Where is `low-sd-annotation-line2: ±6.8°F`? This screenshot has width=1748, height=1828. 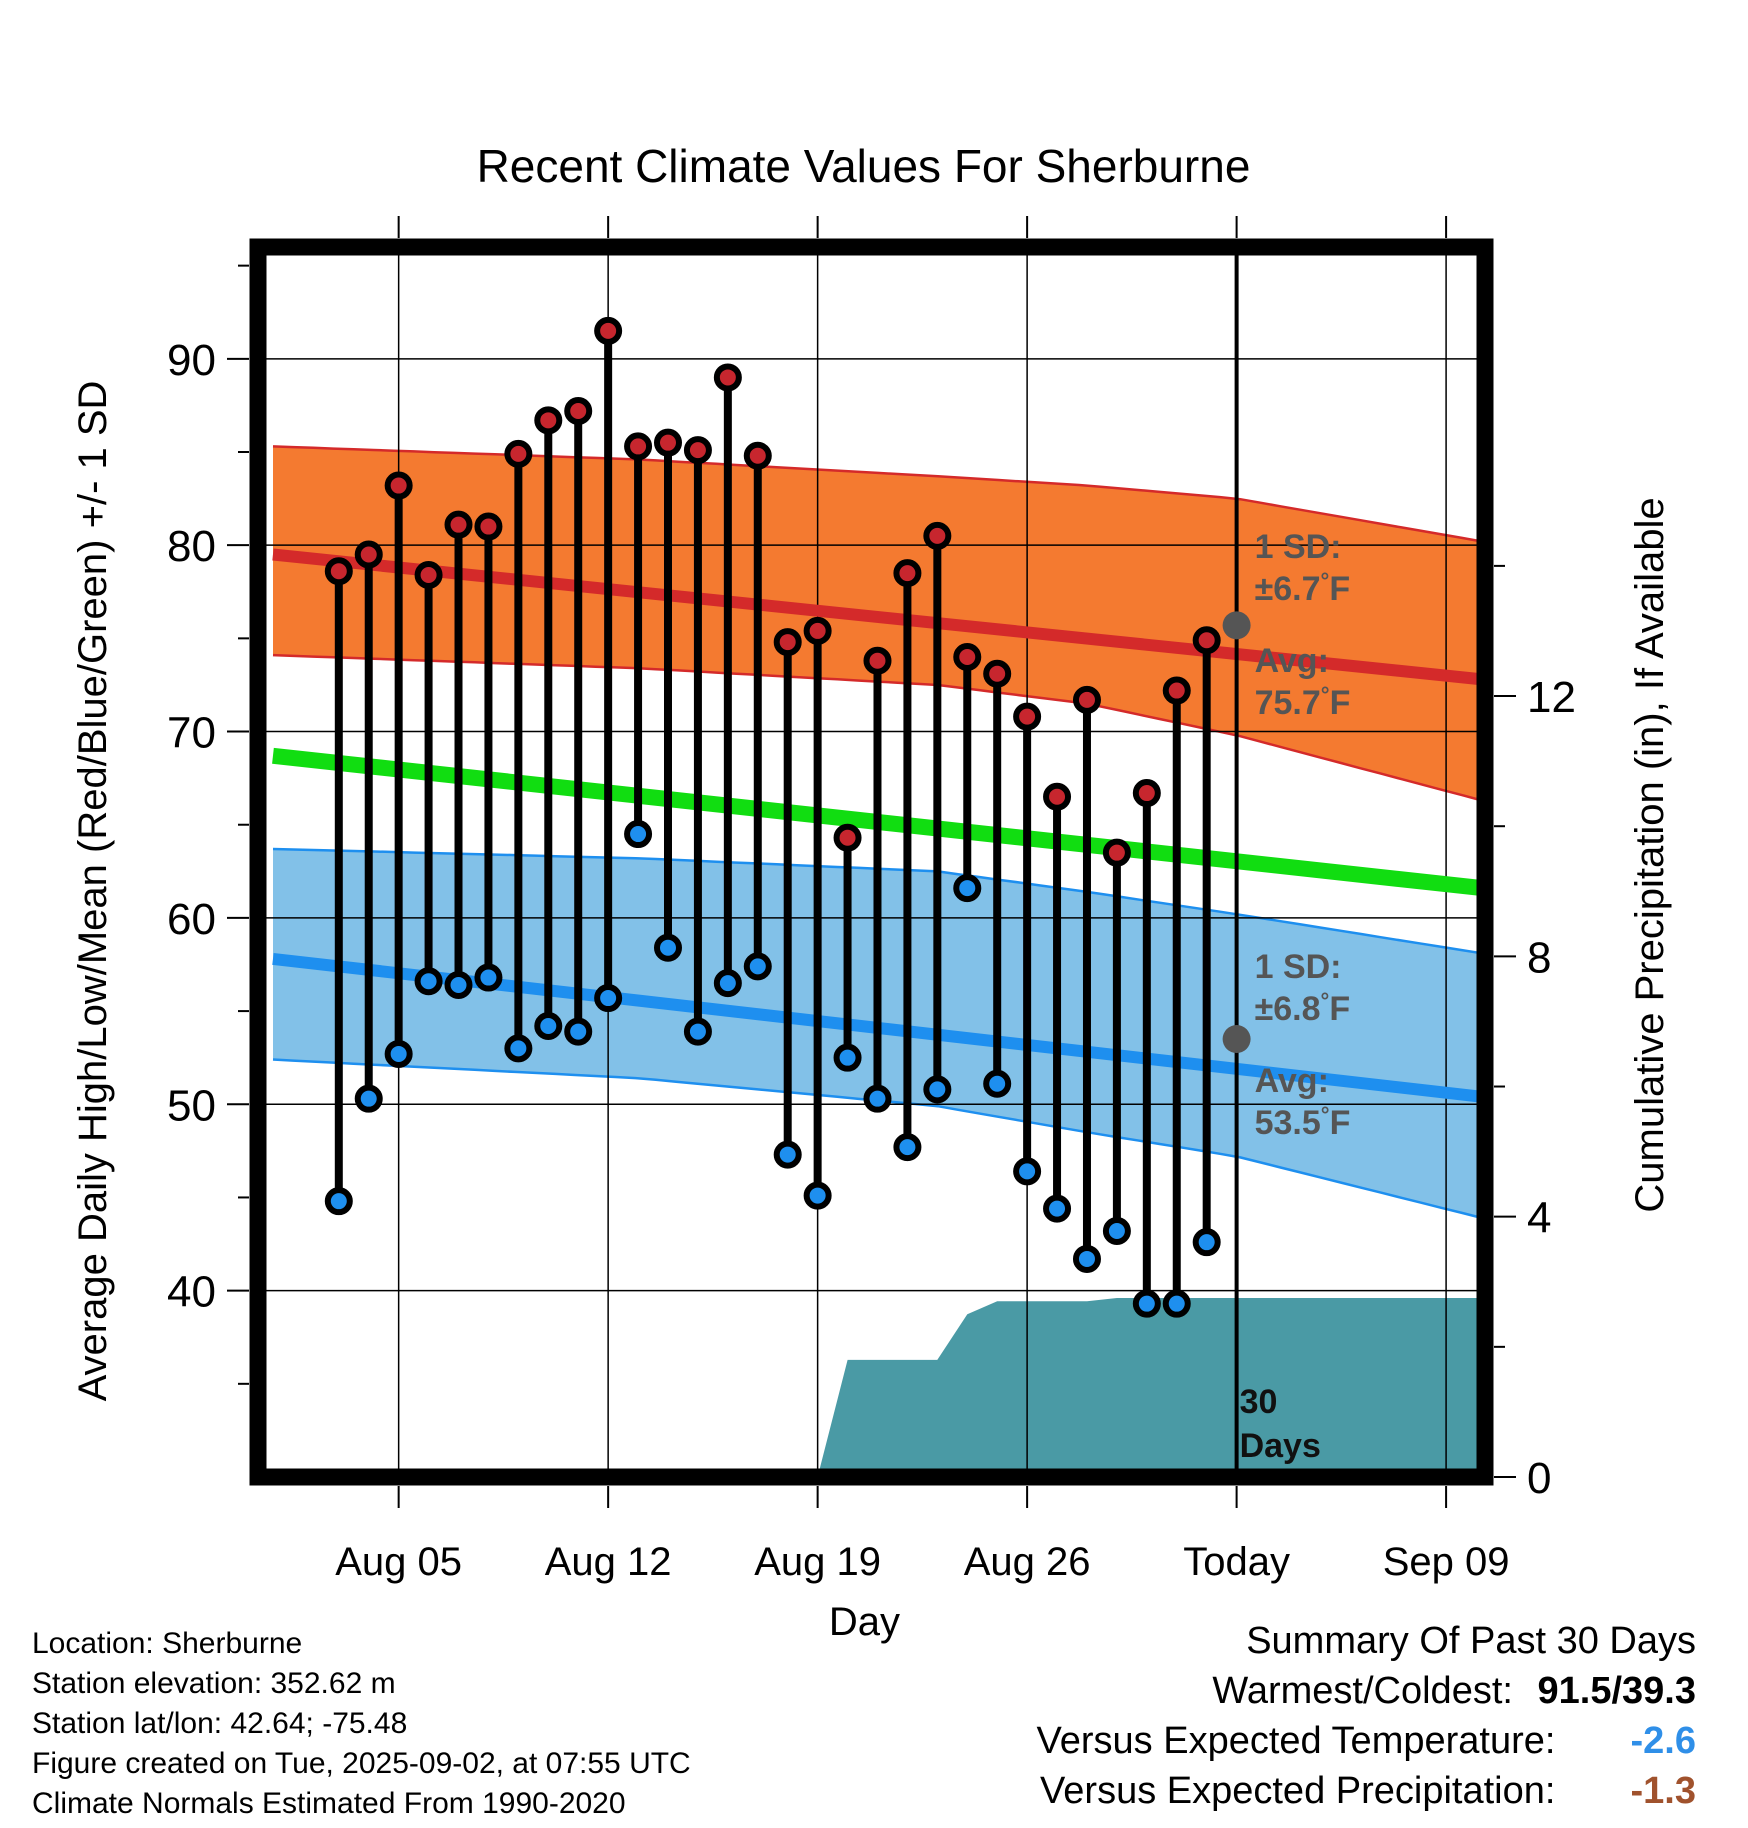 low-sd-annotation-line2: ±6.8°F is located at coordinates (1303, 1008).